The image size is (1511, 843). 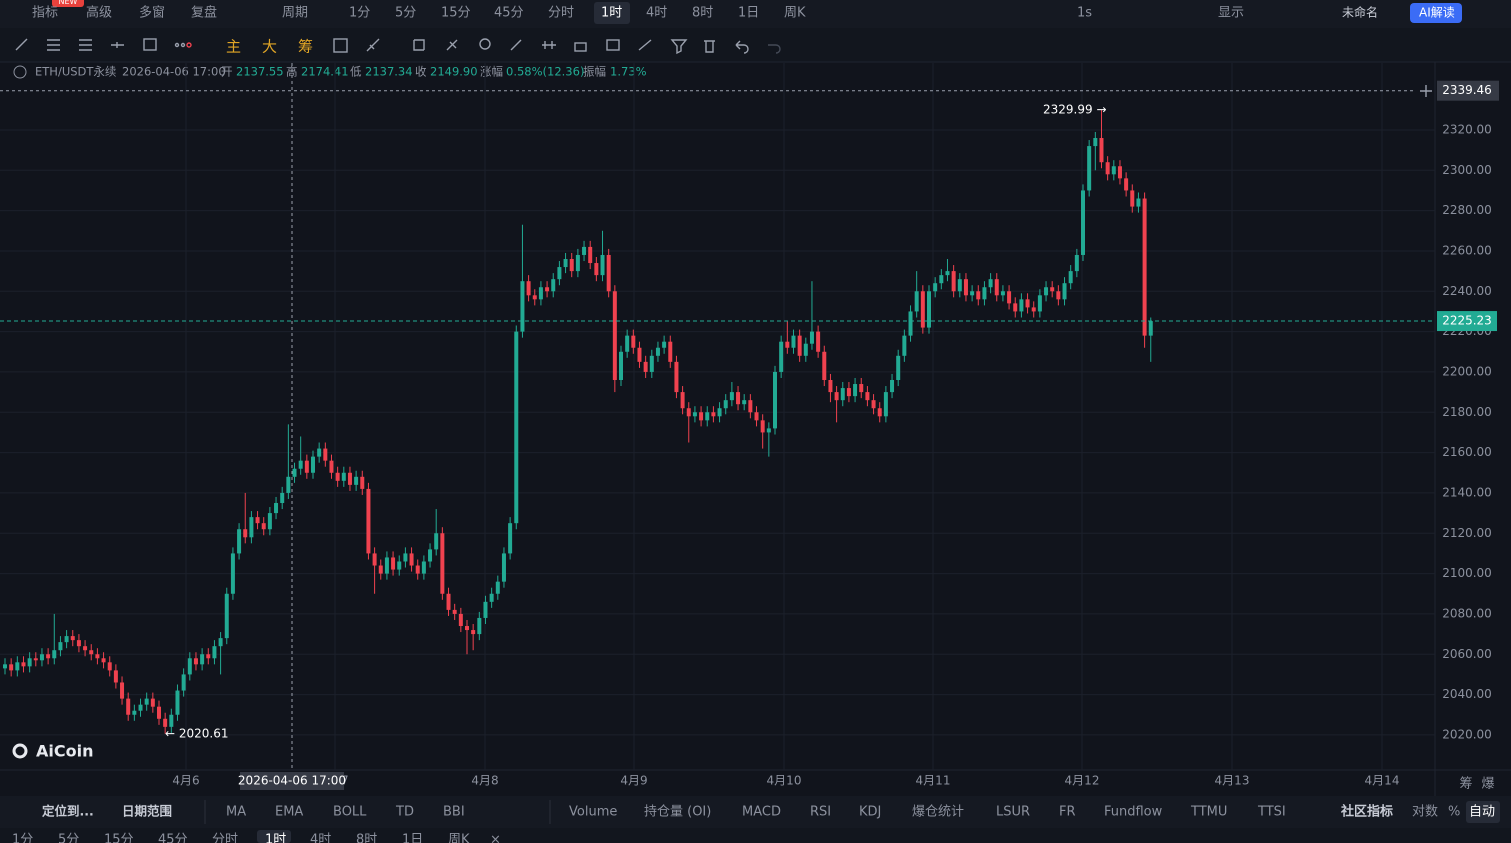 What do you see at coordinates (1366, 812) in the screenshot?
I see `bottom-button: 社区指标` at bounding box center [1366, 812].